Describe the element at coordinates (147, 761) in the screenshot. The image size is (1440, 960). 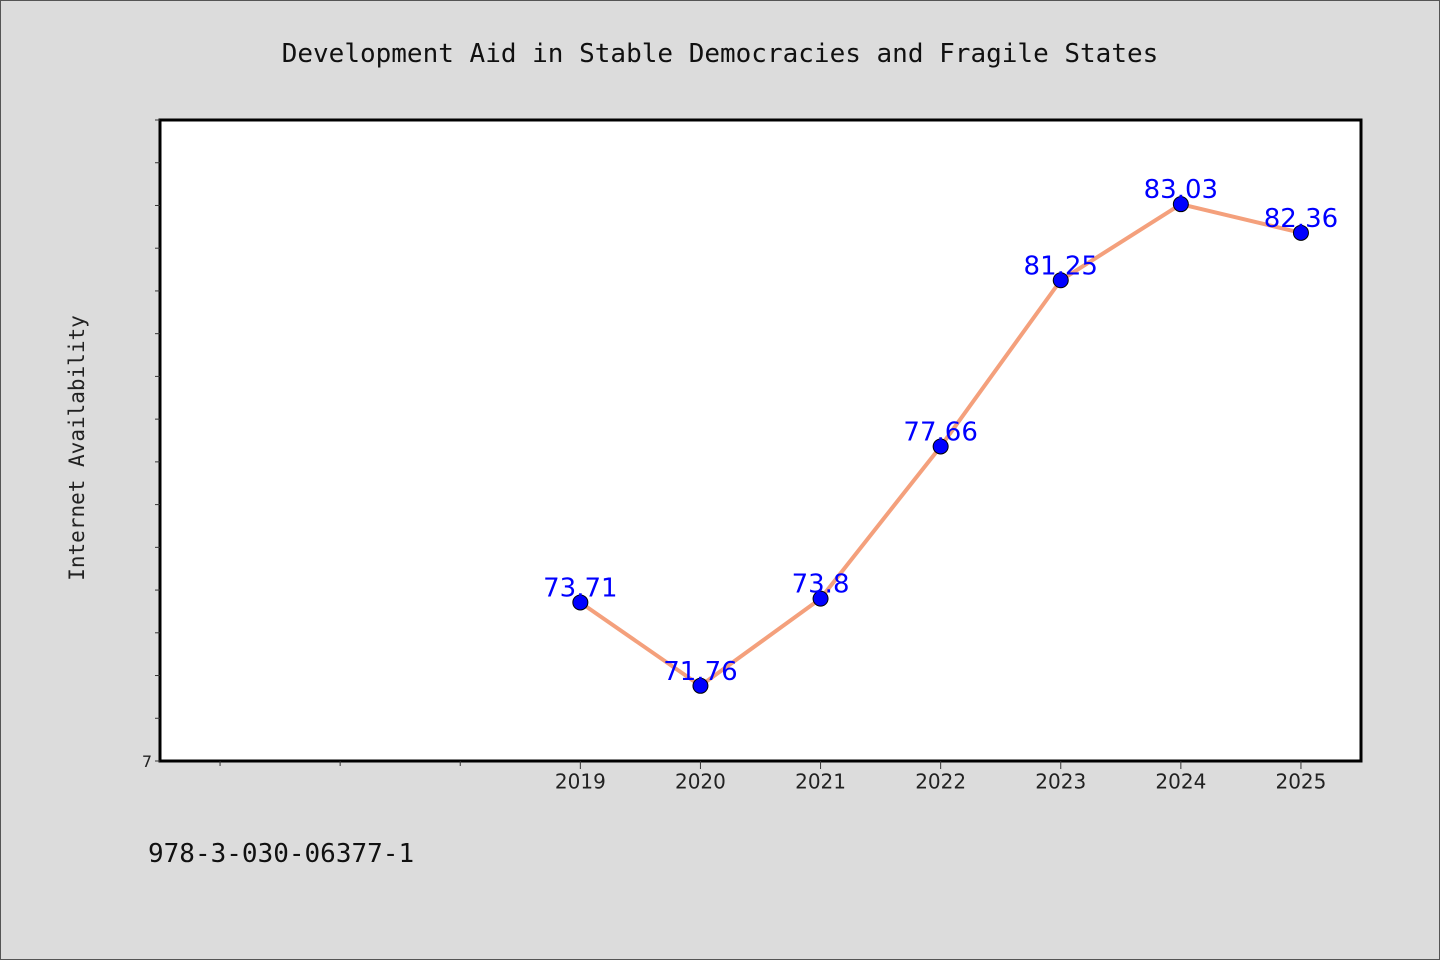
I see `y-tick-label: 7` at that location.